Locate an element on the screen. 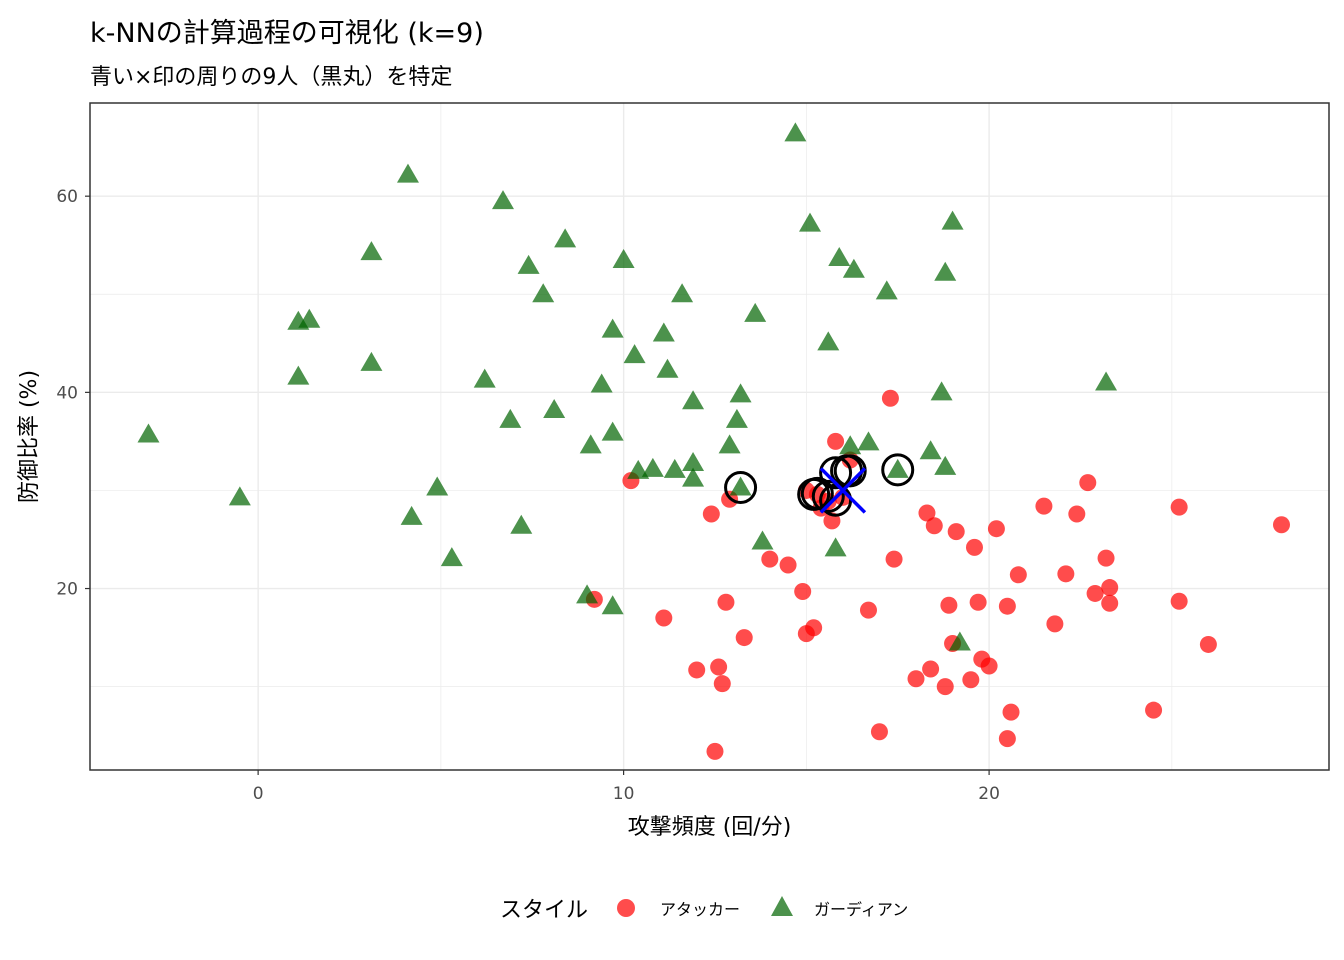 The image size is (1344, 960). neighbor-circles is located at coordinates (819, 485).